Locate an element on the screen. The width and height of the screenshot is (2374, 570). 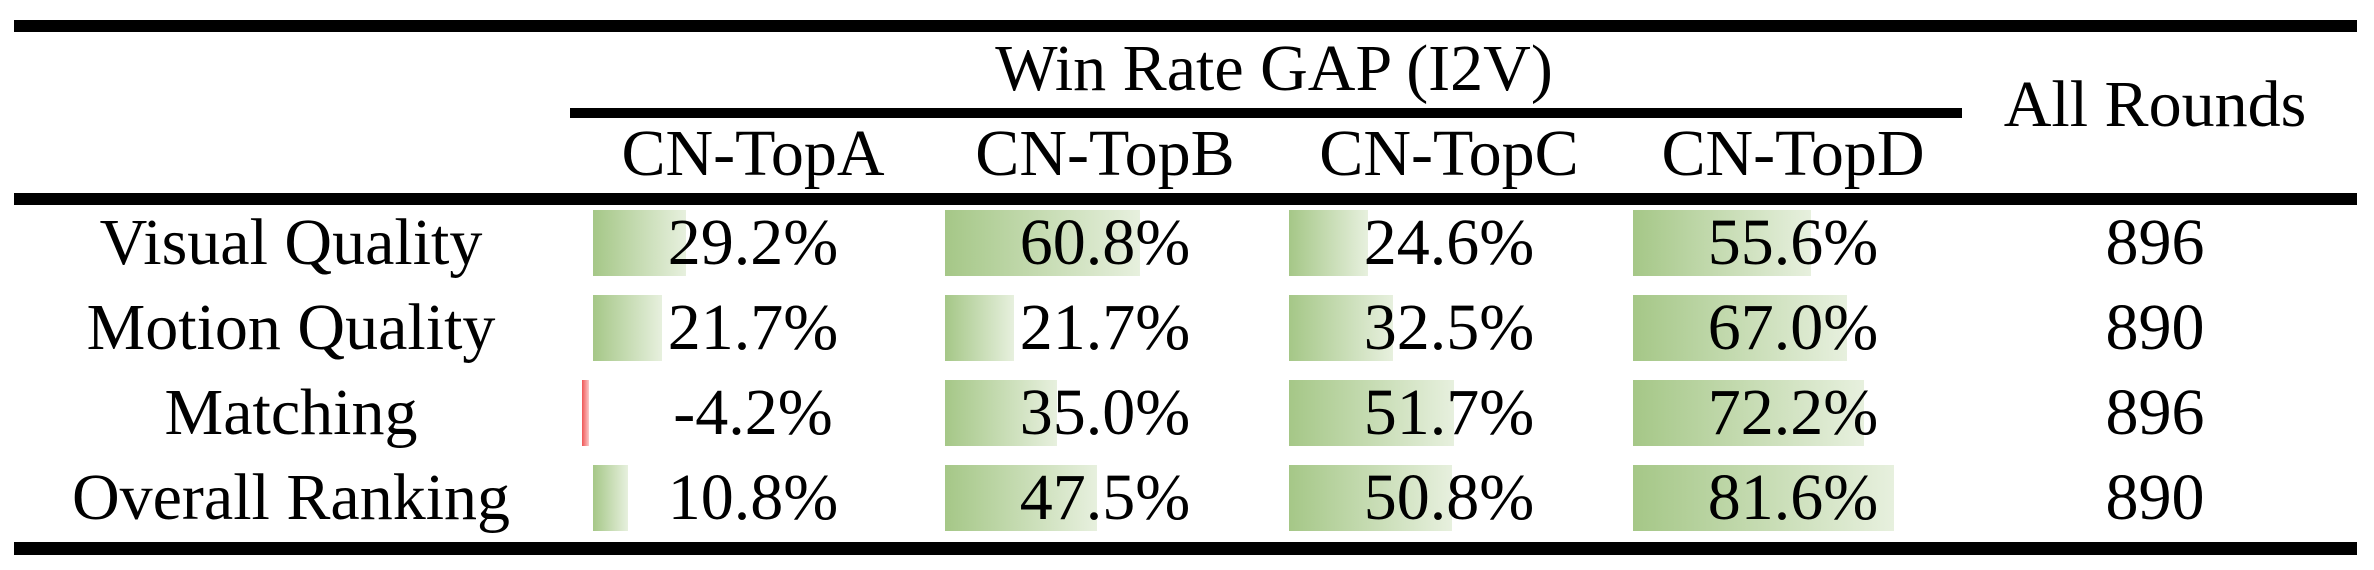
value-cell: 67.0% is located at coordinates (1793, 328).